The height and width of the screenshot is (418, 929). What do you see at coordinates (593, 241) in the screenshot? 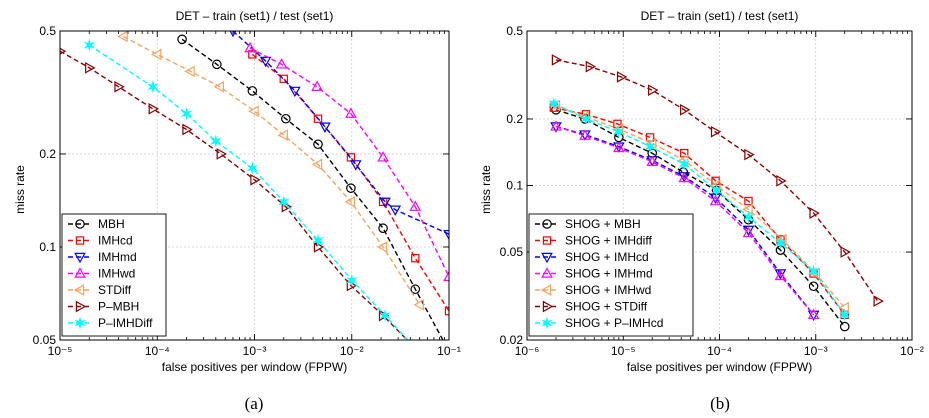
I see `legend-entry: SHOG + IMHdiff` at bounding box center [593, 241].